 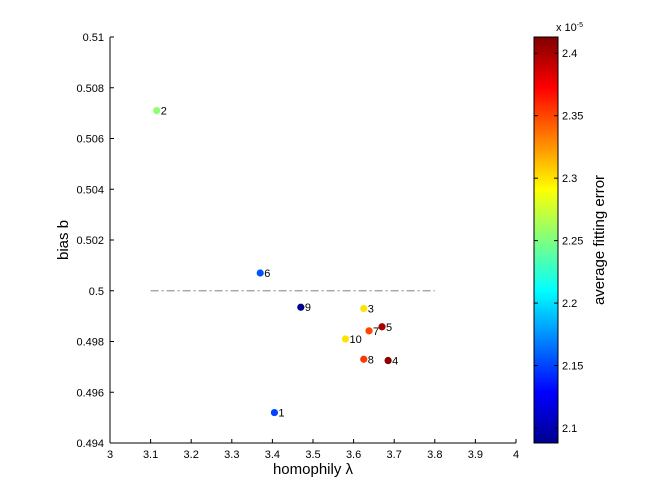 What do you see at coordinates (267, 274) in the screenshot?
I see `data-point-label-6: 6` at bounding box center [267, 274].